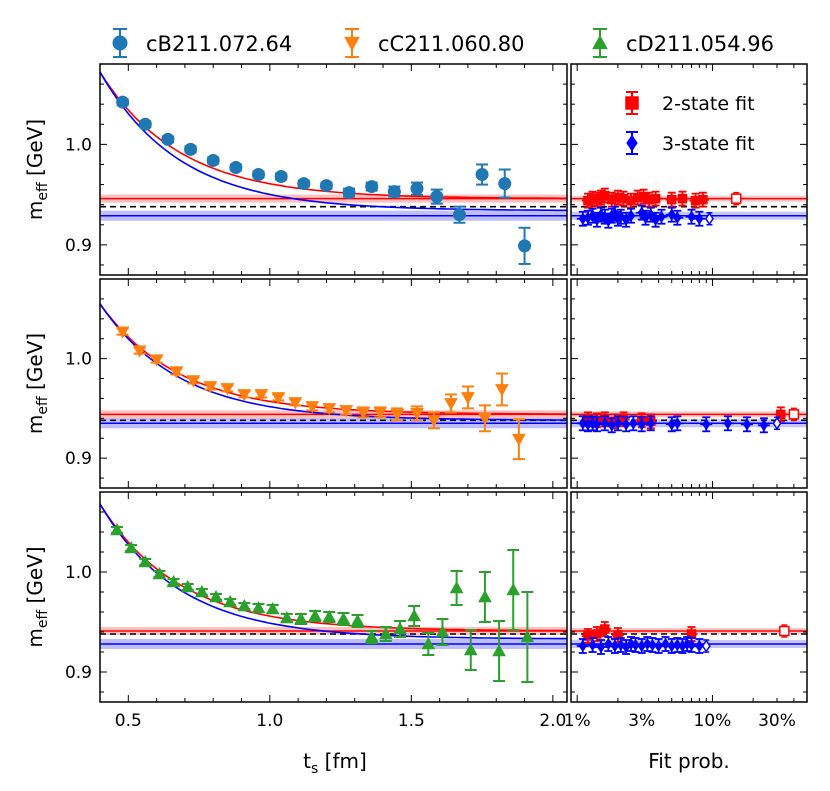  I want to click on fit-prob-axis-label: Fit prob., so click(689, 761).